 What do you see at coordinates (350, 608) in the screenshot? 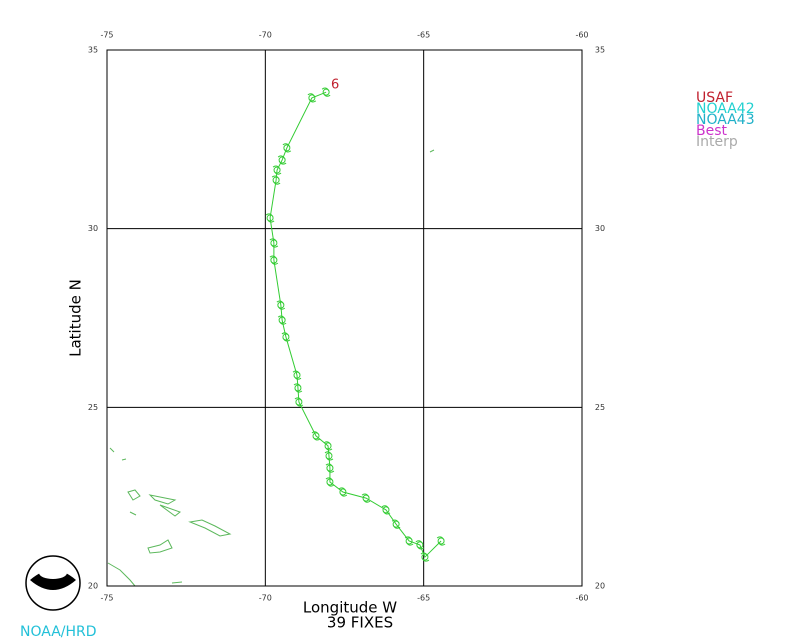
I see `x-axis-label: Longitude W` at bounding box center [350, 608].